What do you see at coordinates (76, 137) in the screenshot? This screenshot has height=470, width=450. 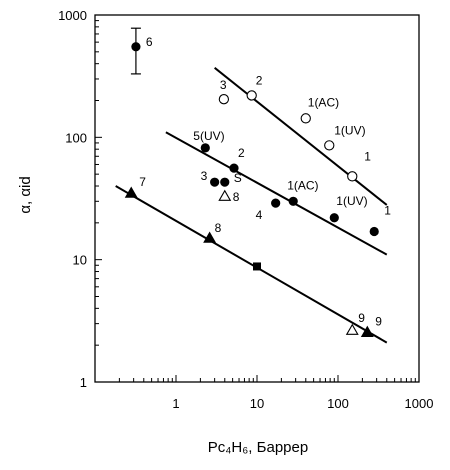 I see `y-tick-label: 100` at bounding box center [76, 137].